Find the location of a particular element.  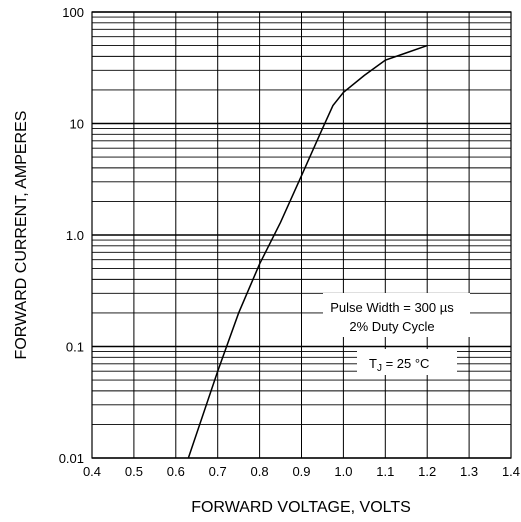

y-axis-title: FORWARD CURRENT, AMPERES is located at coordinates (21, 235).